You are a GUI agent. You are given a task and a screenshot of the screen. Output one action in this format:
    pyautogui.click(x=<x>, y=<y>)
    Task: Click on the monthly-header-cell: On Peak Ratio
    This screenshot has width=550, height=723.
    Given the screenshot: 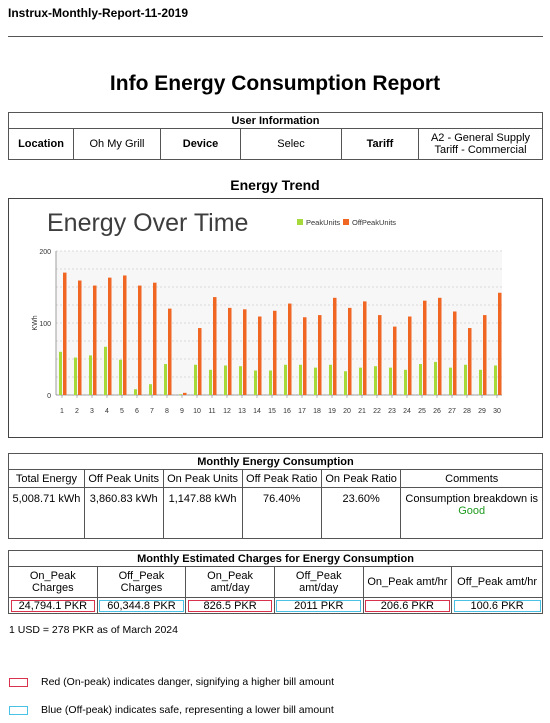 What is the action you would take?
    pyautogui.click(x=361, y=478)
    